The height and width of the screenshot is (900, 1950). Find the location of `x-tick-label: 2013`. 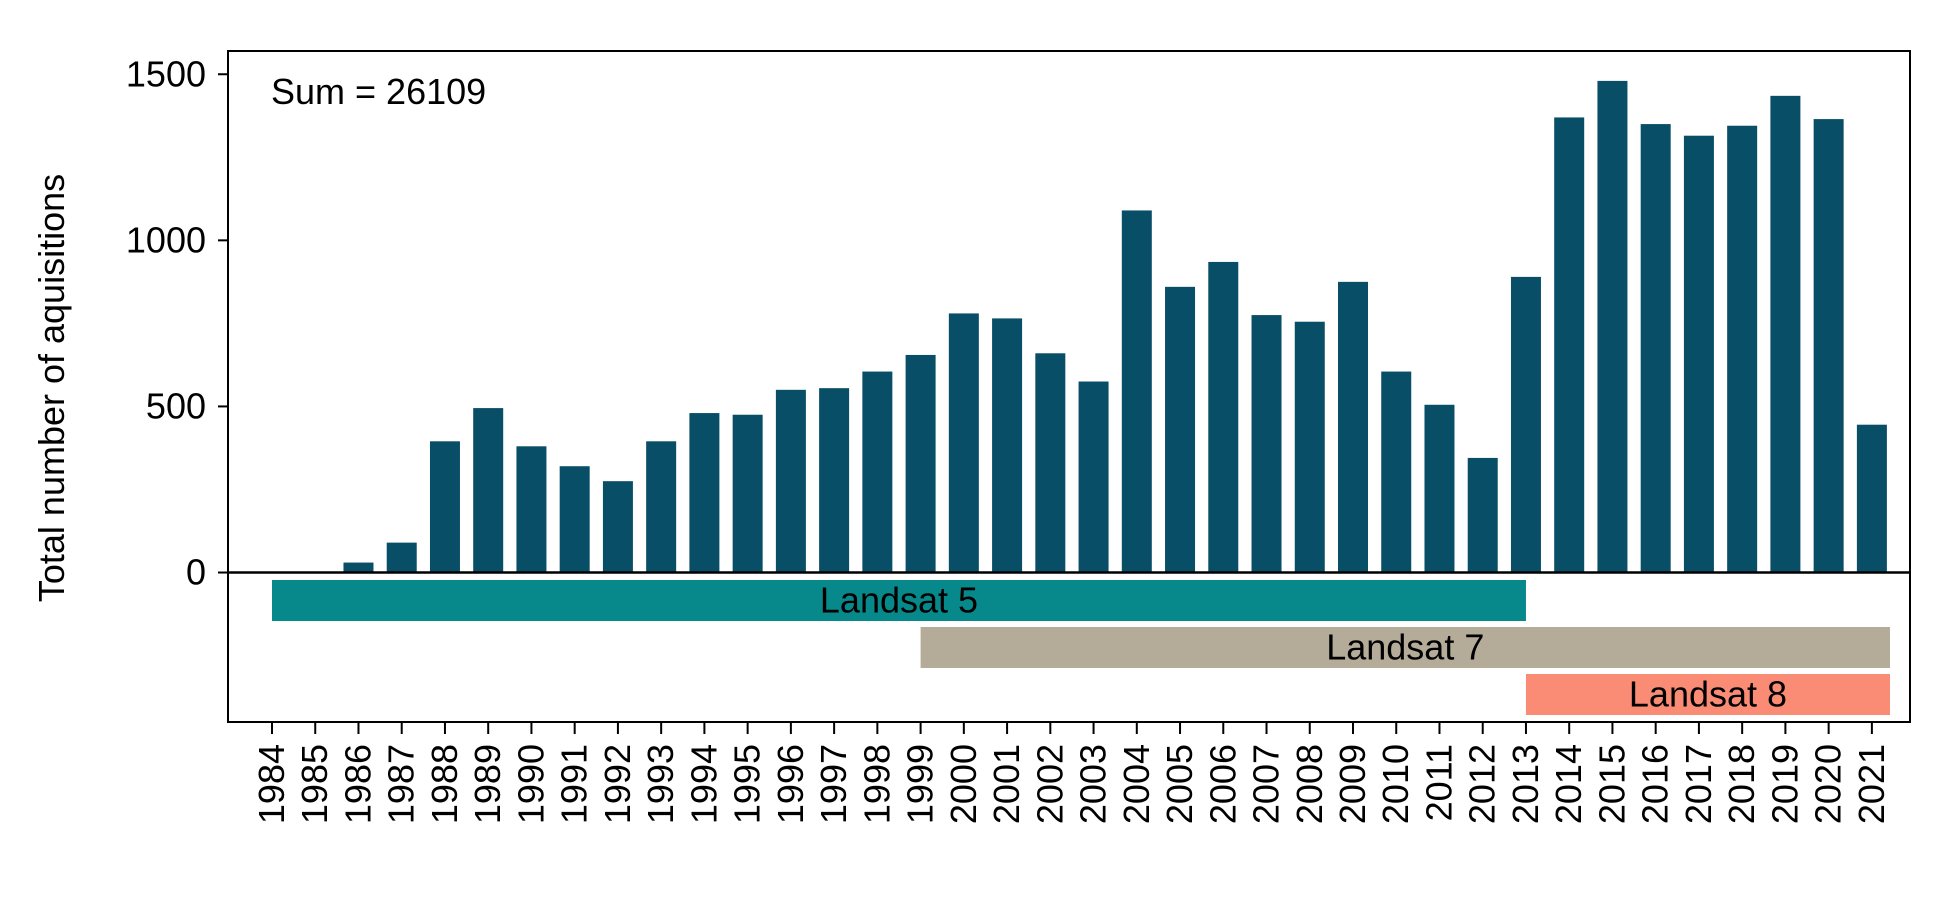

x-tick-label: 2013 is located at coordinates (1525, 784).